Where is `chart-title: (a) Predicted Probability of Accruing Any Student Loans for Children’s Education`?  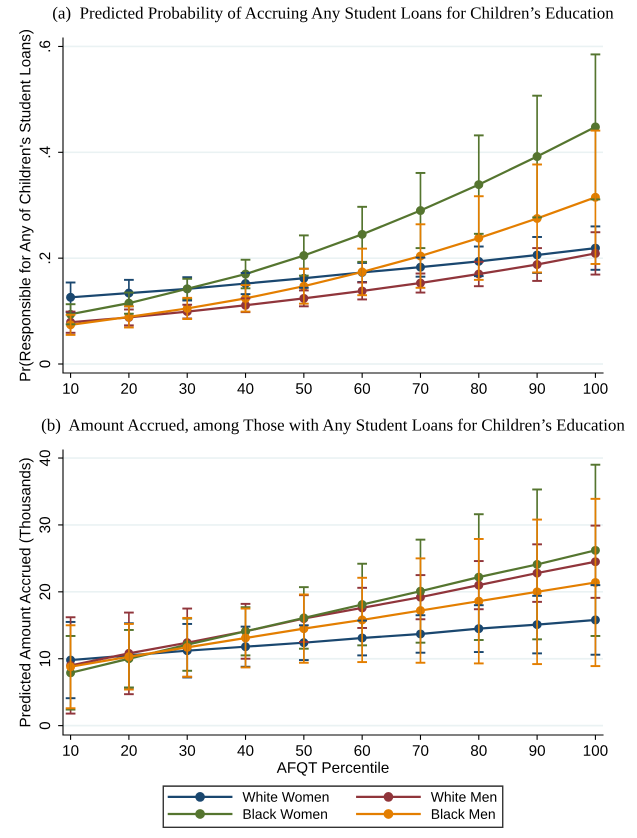
chart-title: (a) Predicted Probability of Accruing Any Student Loans for Children’s Education is located at coordinates (333, 14).